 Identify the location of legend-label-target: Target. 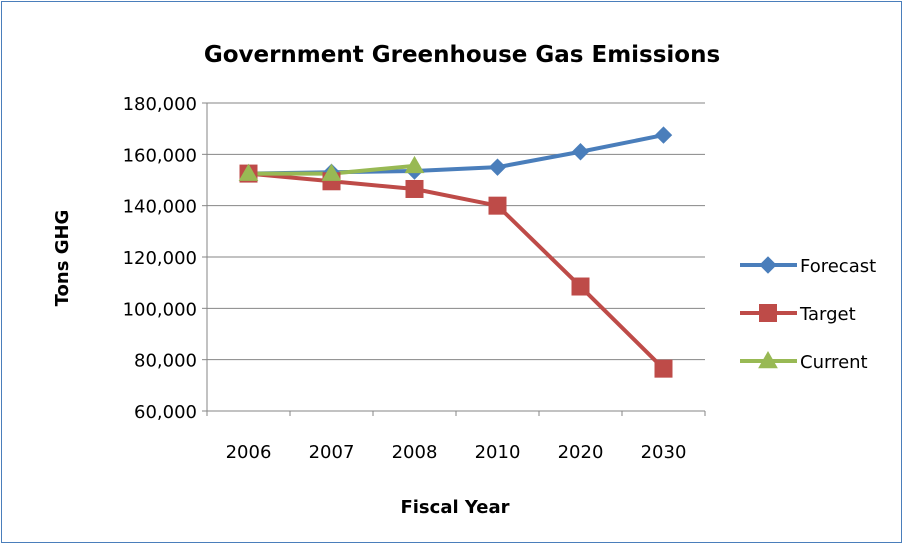
(827, 314).